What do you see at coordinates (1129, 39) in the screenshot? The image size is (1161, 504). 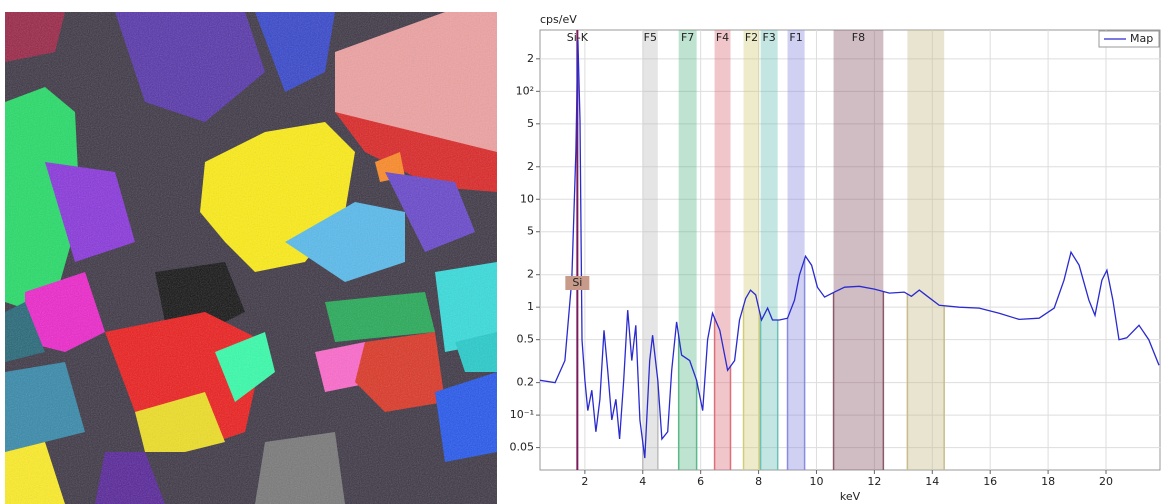 I see `legend-box` at bounding box center [1129, 39].